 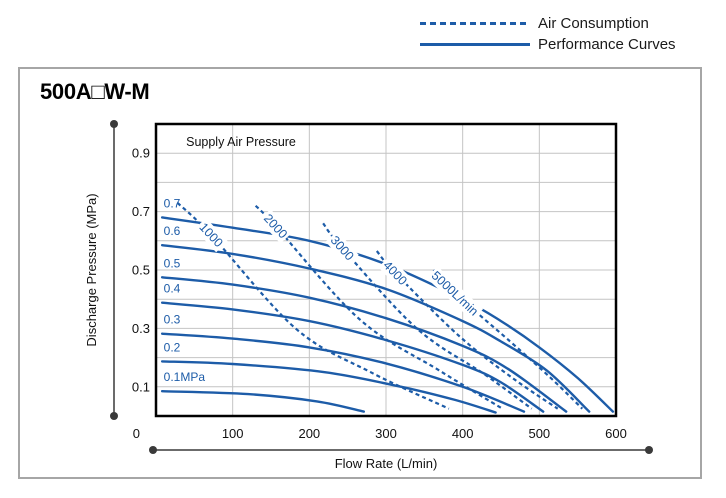 What do you see at coordinates (153, 450) in the screenshot?
I see `dimension-dot-left` at bounding box center [153, 450].